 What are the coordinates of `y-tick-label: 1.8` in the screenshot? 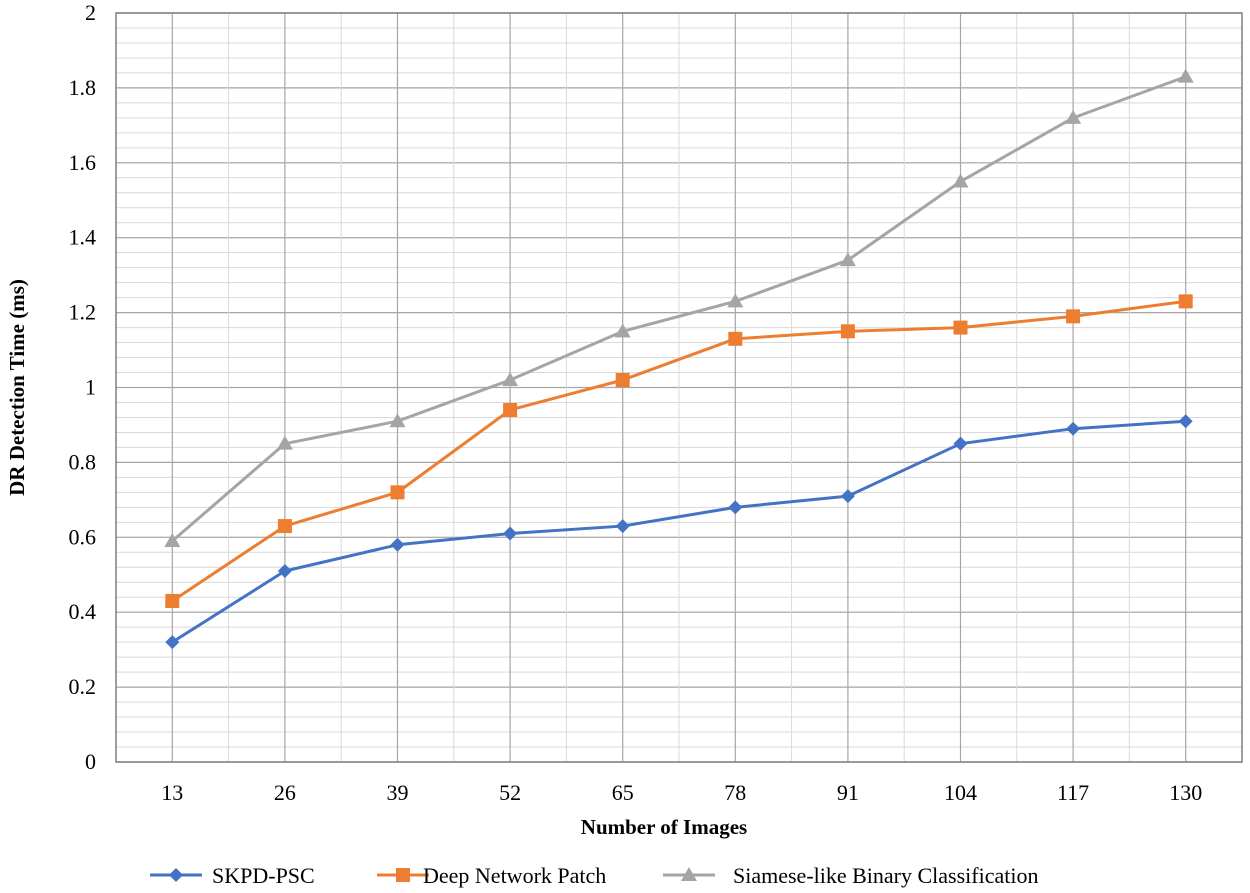 It's located at (83, 87).